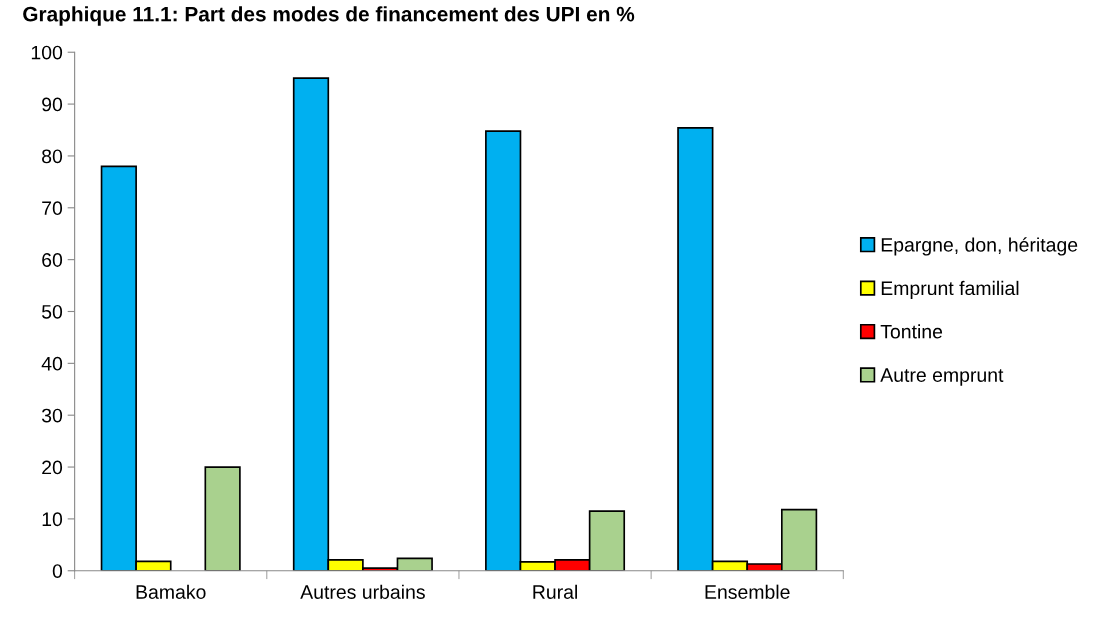  Describe the element at coordinates (52, 519) in the screenshot. I see `y-tick-label: 10` at that location.